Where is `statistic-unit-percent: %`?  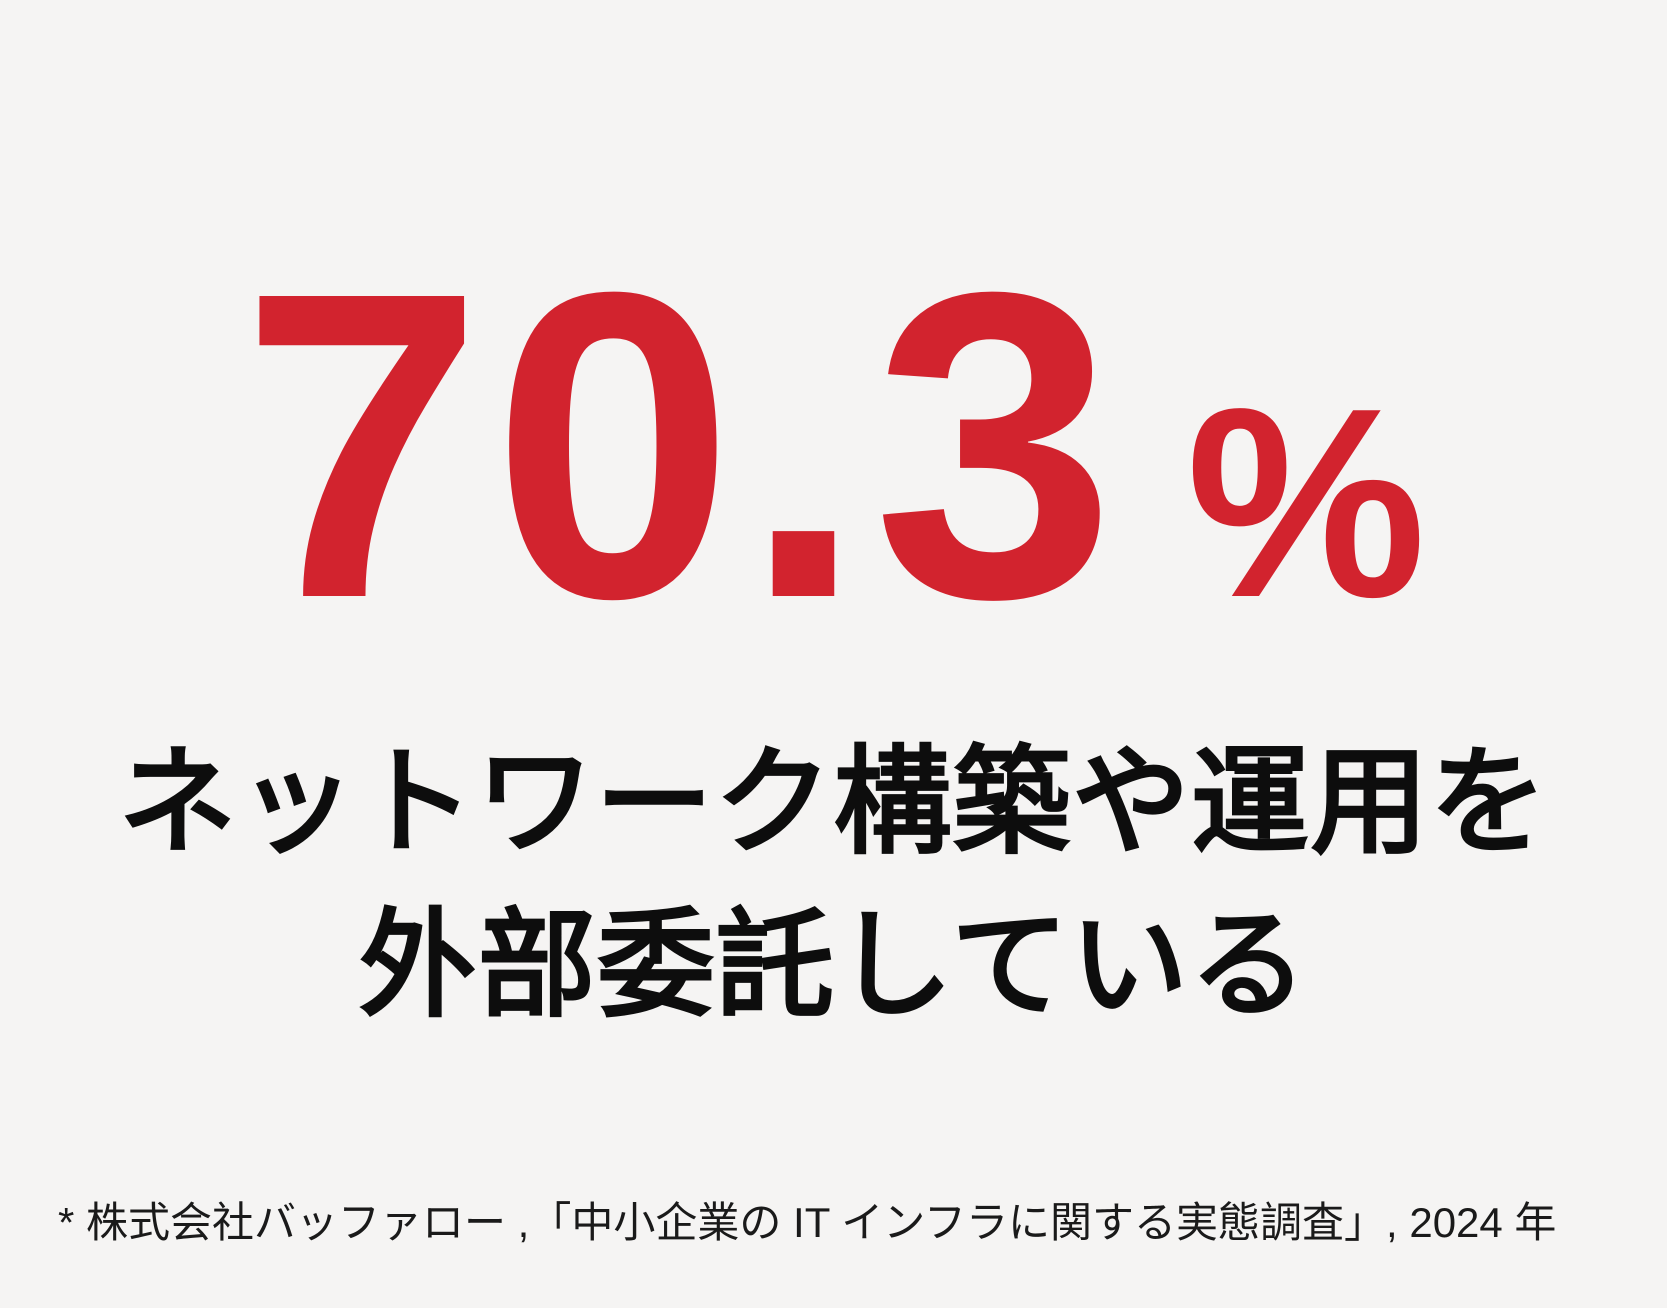
statistic-unit-percent: % is located at coordinates (1306, 503).